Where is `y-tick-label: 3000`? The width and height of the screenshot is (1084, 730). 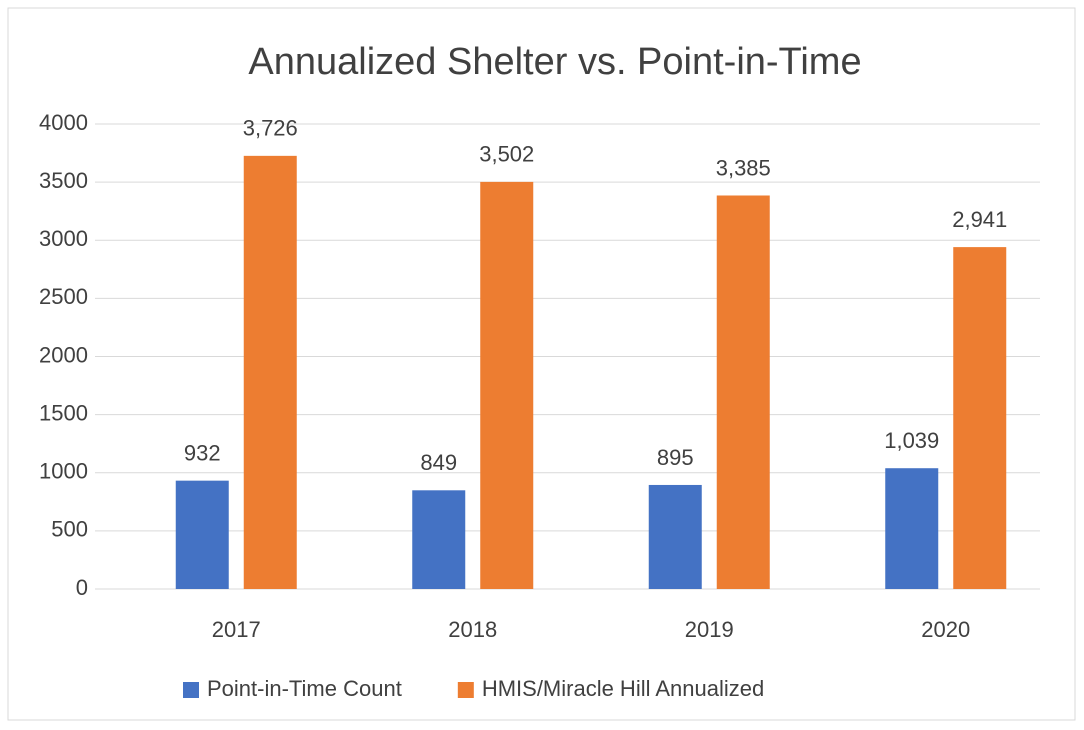 y-tick-label: 3000 is located at coordinates (63, 238).